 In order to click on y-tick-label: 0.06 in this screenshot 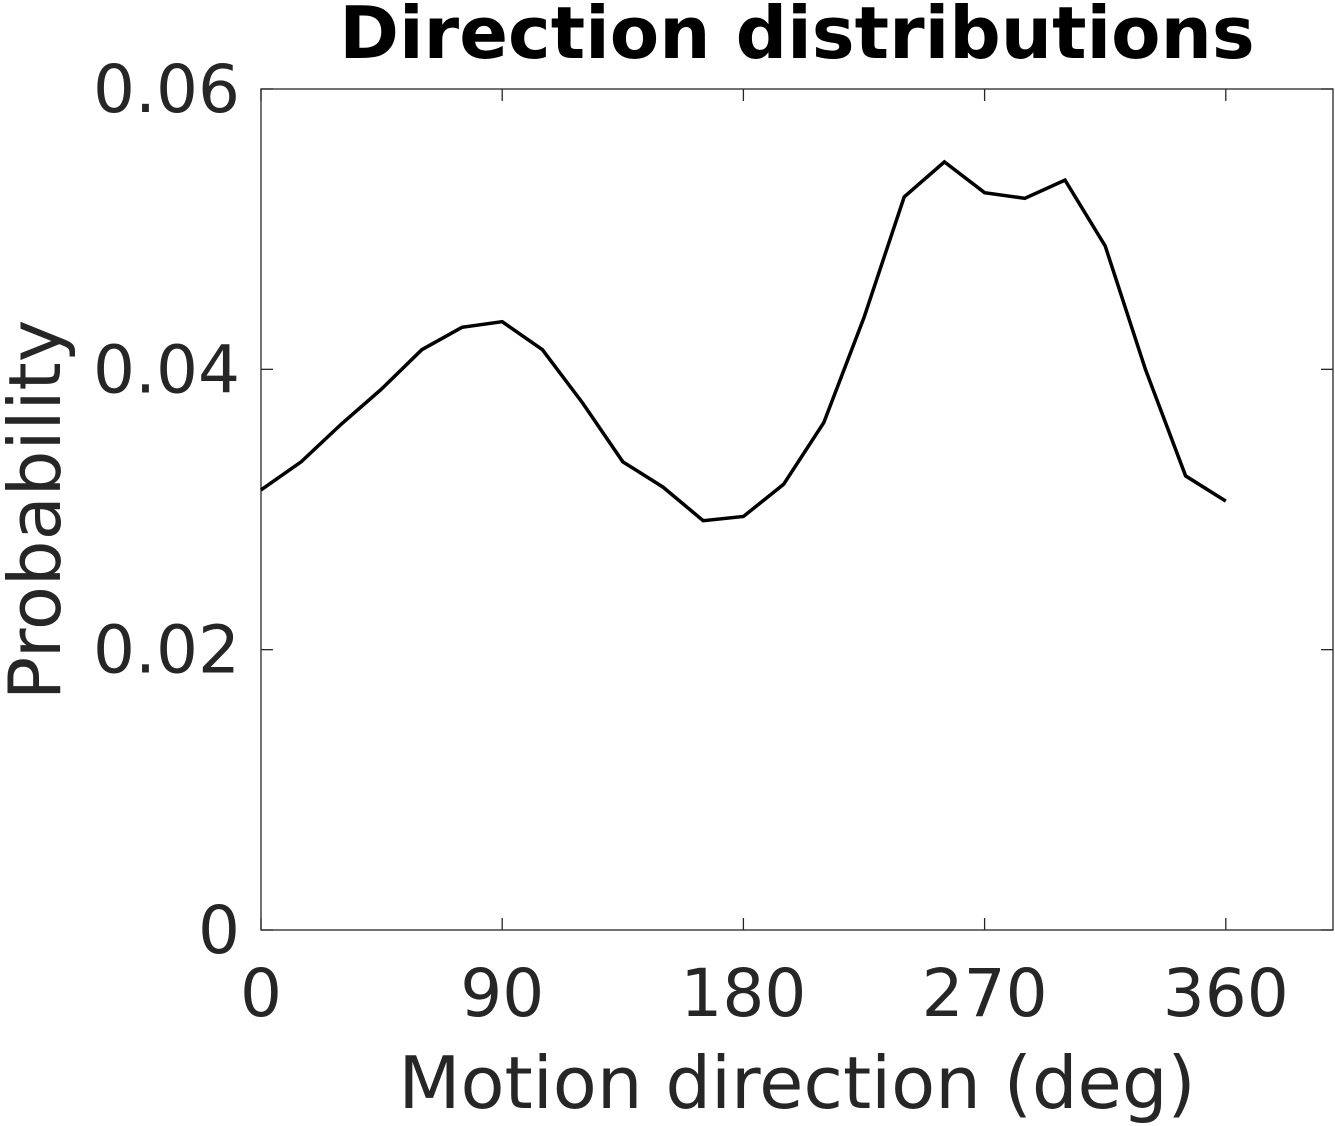, I will do `click(166, 89)`.